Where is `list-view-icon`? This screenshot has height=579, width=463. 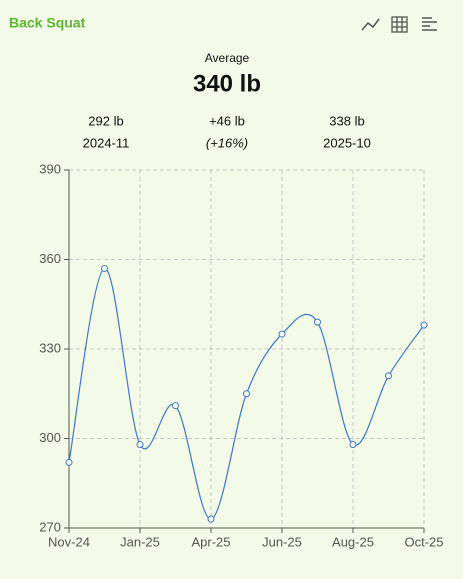 list-view-icon is located at coordinates (429, 24).